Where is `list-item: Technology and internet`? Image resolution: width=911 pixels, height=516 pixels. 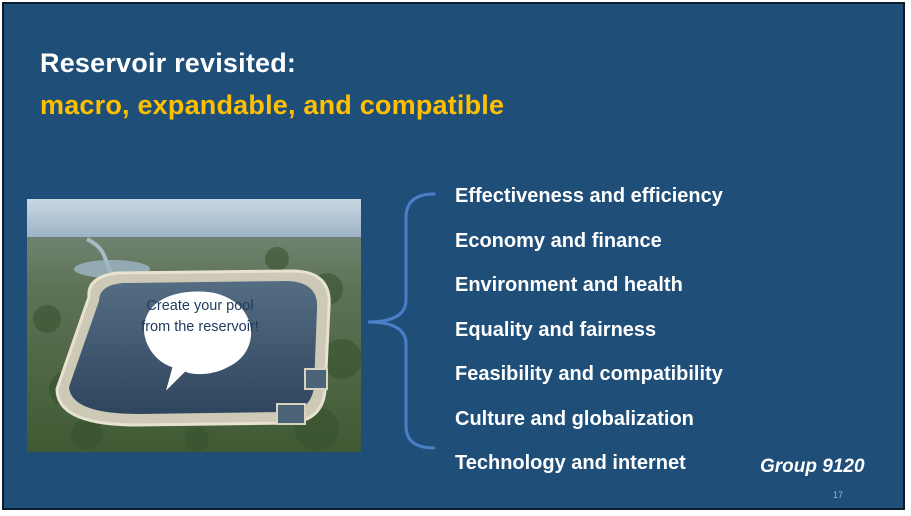
list-item: Technology and internet is located at coordinates (570, 463).